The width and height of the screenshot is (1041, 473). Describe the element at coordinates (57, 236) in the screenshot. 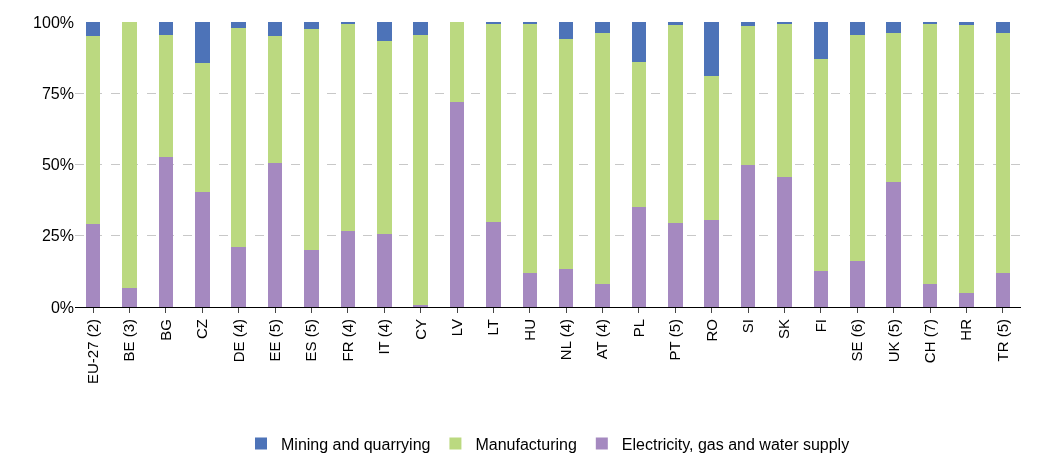

I see `y-tick-label: 25%` at that location.